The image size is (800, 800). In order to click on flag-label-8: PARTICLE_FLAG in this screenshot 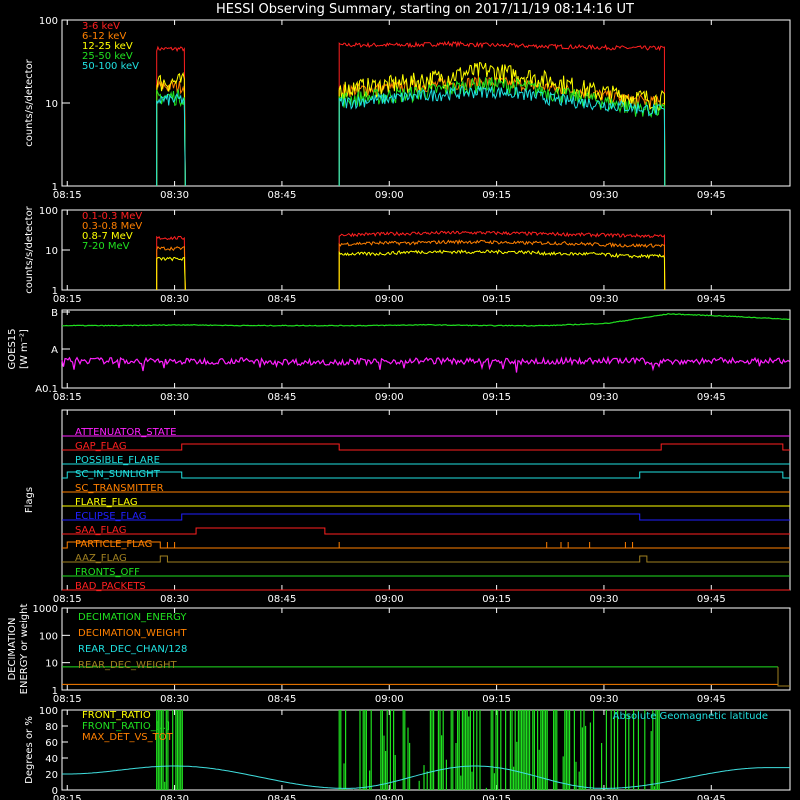, I will do `click(113, 544)`.